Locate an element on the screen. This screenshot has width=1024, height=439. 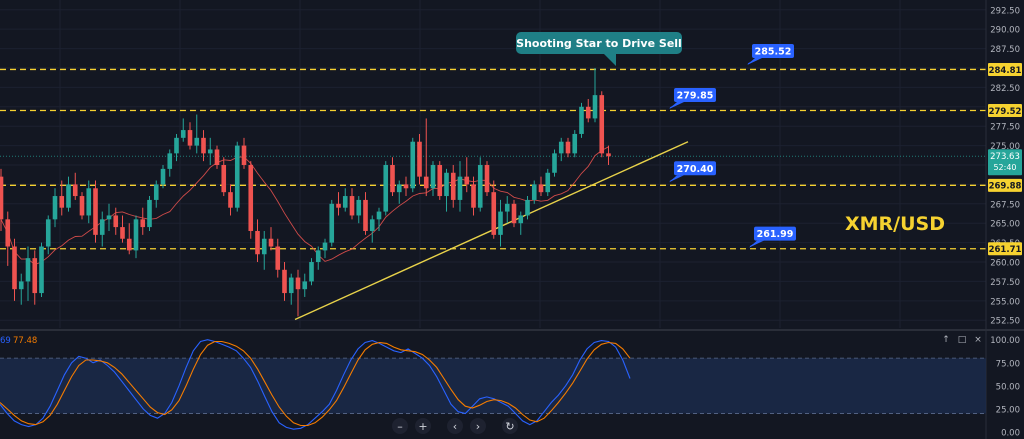
toolbar-button-label: › is located at coordinates (478, 426).